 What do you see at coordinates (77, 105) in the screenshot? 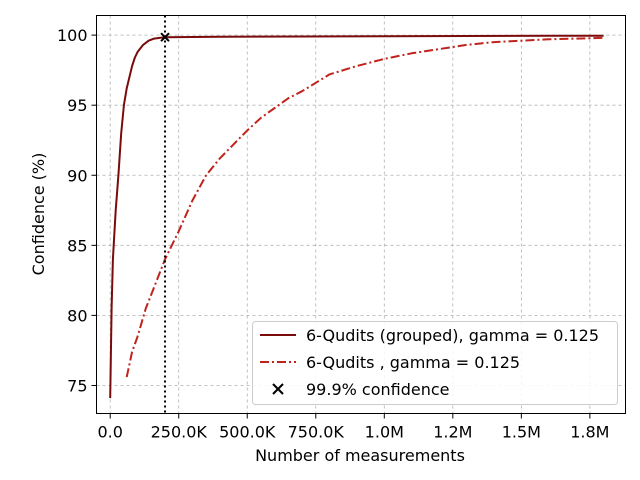
I see `y-tick-label: 95` at bounding box center [77, 105].